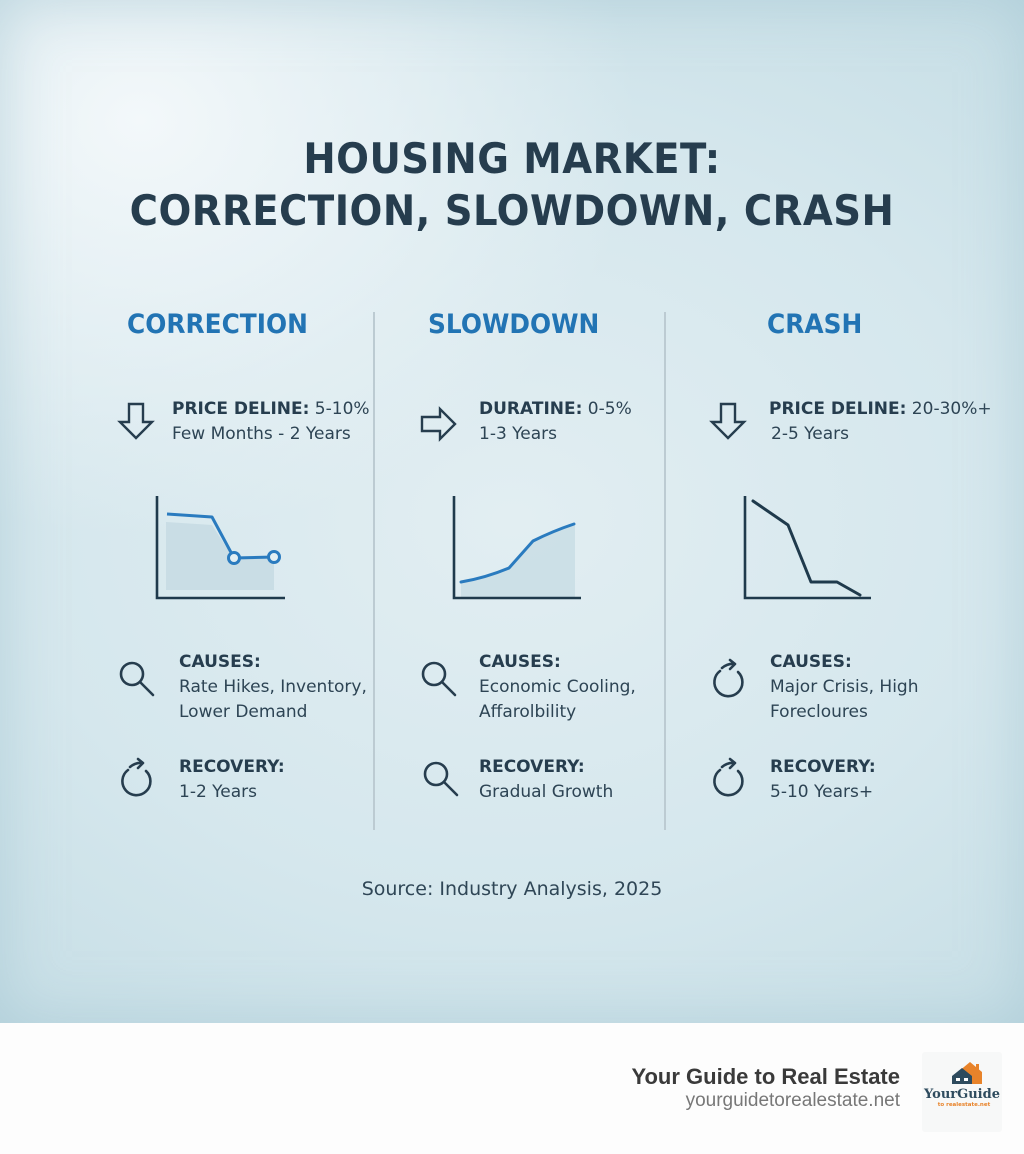 This screenshot has width=1024, height=1154. What do you see at coordinates (765, 1076) in the screenshot?
I see `footer-brand: Your Guide to Real Estate` at bounding box center [765, 1076].